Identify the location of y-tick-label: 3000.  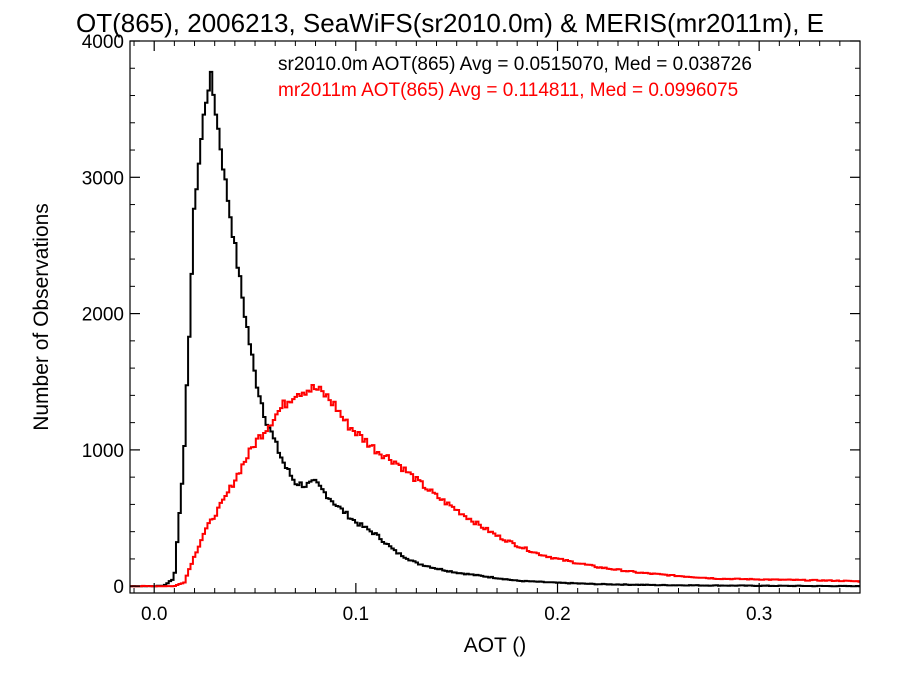
(103, 178).